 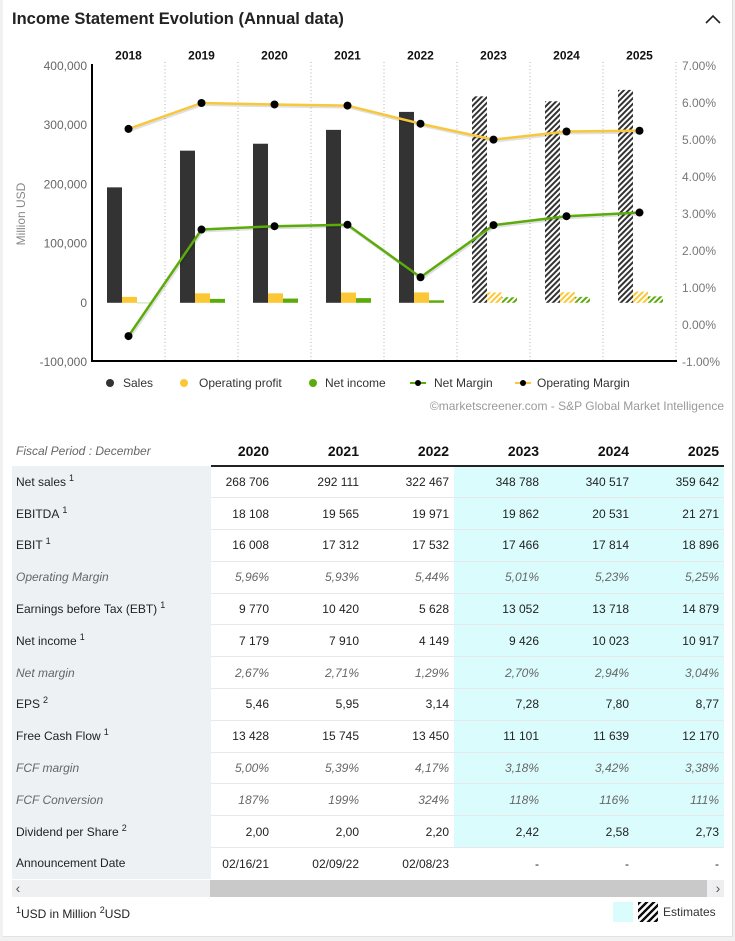 What do you see at coordinates (718, 888) in the screenshot?
I see `chevron-right-icon: ›` at bounding box center [718, 888].